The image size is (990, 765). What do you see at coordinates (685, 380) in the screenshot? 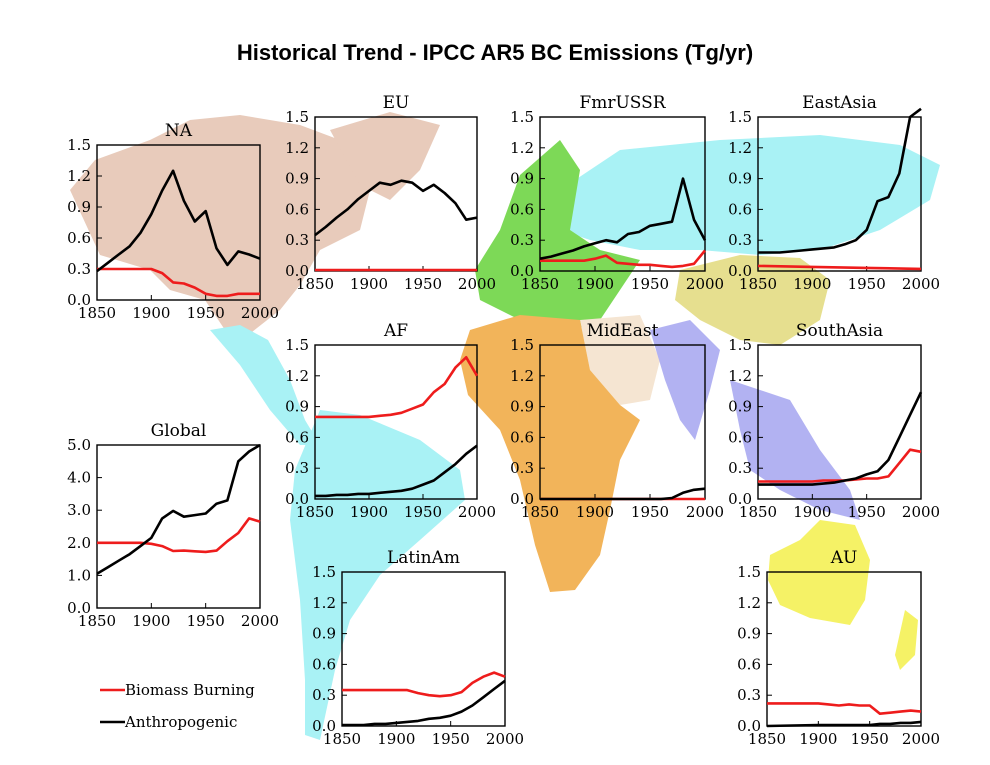
I see `map-india` at bounding box center [685, 380].